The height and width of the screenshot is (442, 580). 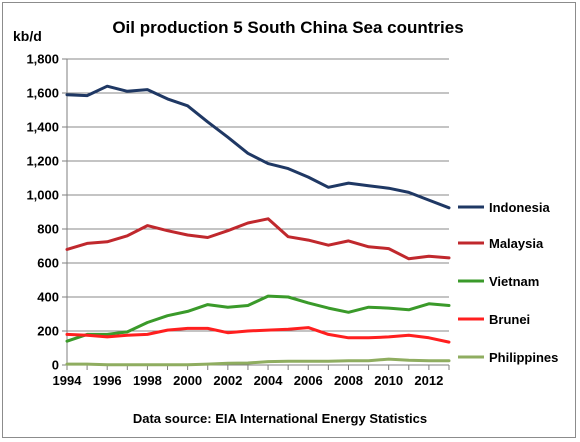 What do you see at coordinates (48, 263) in the screenshot?
I see `y-tick-label: 600` at bounding box center [48, 263].